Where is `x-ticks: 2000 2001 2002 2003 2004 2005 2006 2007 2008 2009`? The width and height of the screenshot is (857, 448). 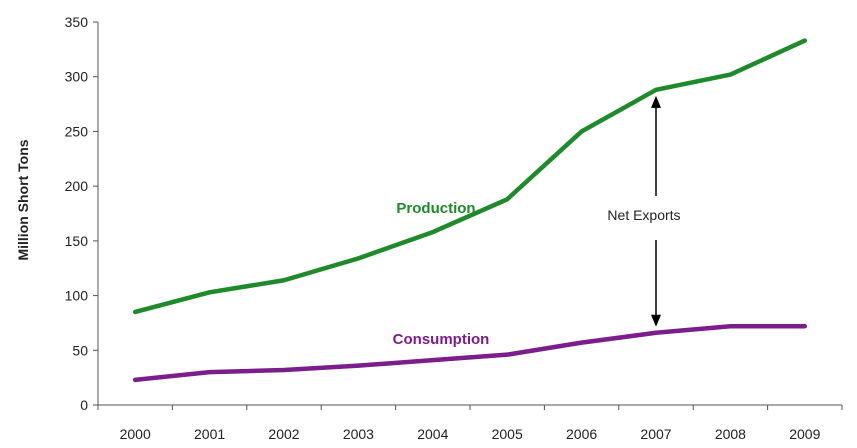
x-ticks: 2000 2001 2002 2003 2004 2005 2006 2007 2008 2009 is located at coordinates (470, 423).